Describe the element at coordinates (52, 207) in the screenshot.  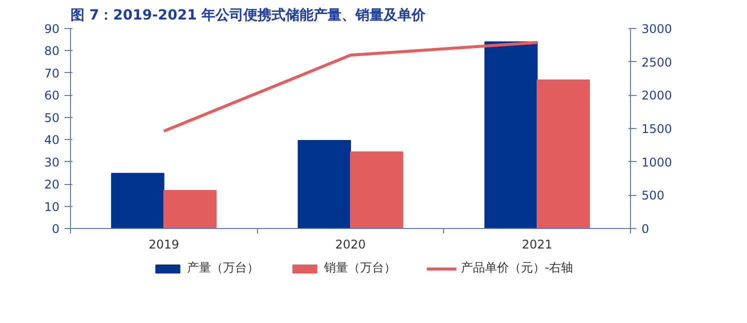
I see `y-tick-label: 10` at that location.